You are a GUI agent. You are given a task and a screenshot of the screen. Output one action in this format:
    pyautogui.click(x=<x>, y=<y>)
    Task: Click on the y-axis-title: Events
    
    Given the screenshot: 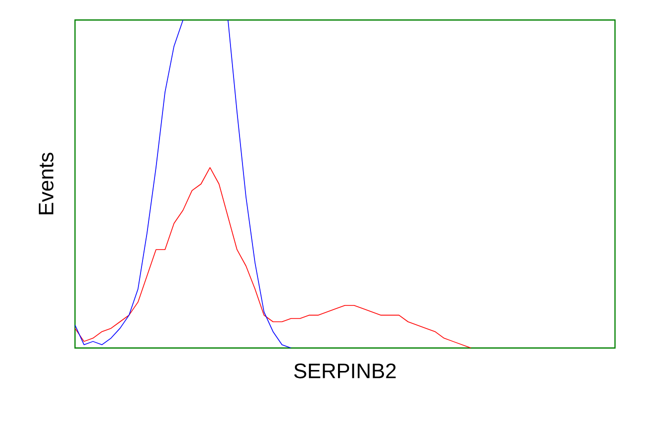 What is the action you would take?
    pyautogui.click(x=46, y=183)
    